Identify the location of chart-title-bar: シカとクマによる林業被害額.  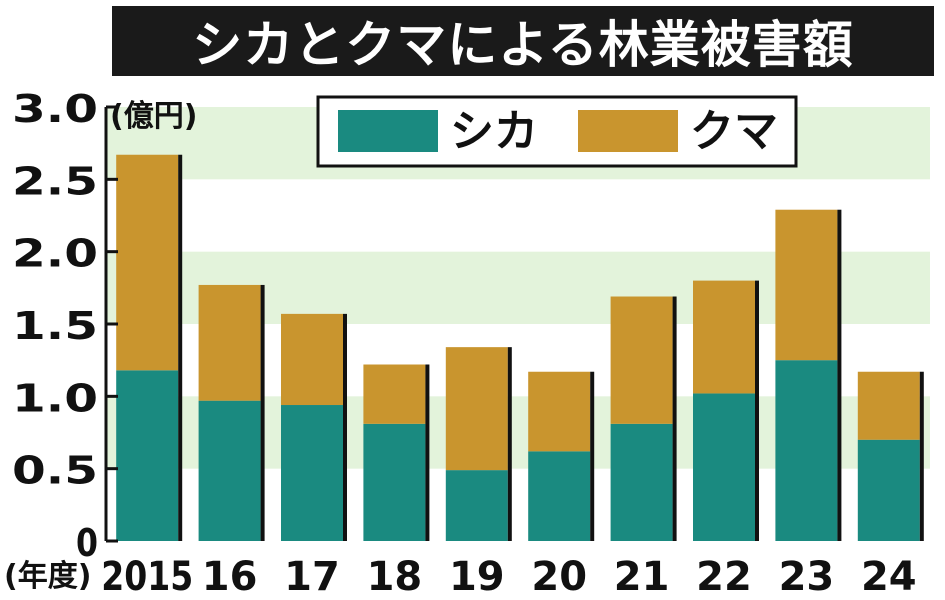
(523, 41).